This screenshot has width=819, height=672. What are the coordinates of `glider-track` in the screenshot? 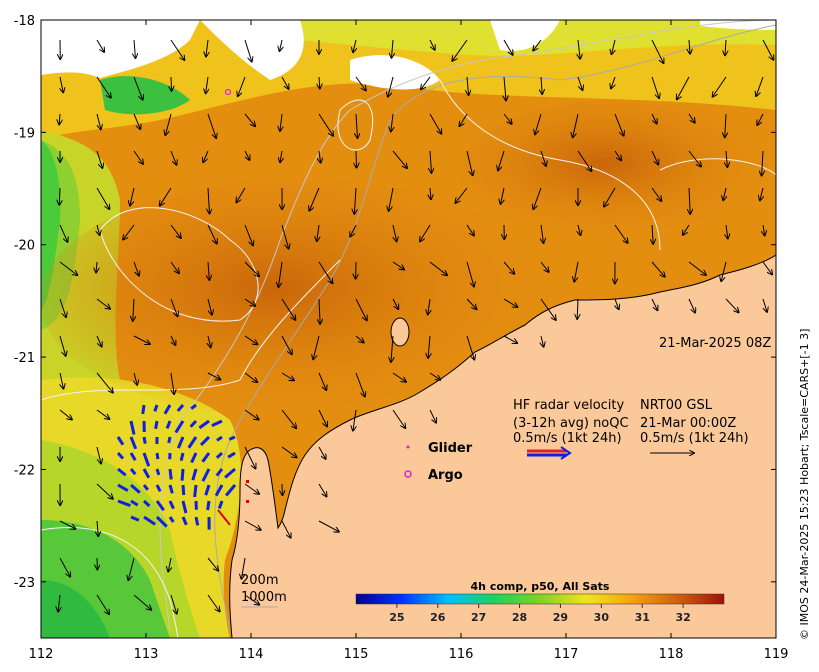 It's located at (224, 517).